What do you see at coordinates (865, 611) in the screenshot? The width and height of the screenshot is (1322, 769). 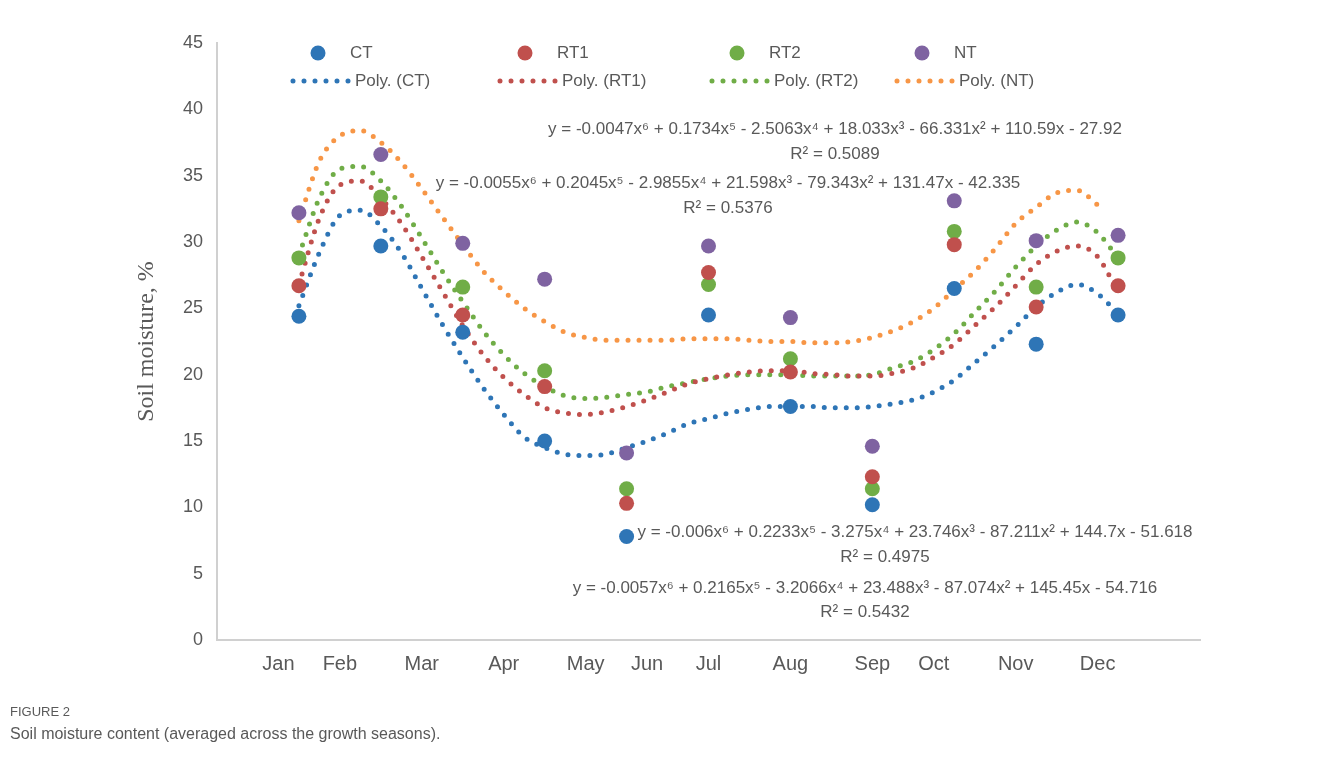 I see `annotation: R² = 0.5432` at bounding box center [865, 611].